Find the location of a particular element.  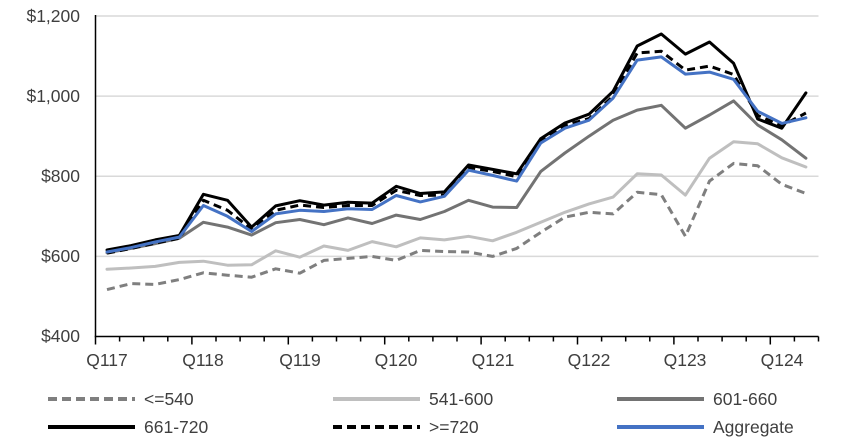

x-axis-tick-label: Q120 is located at coordinates (396, 360).